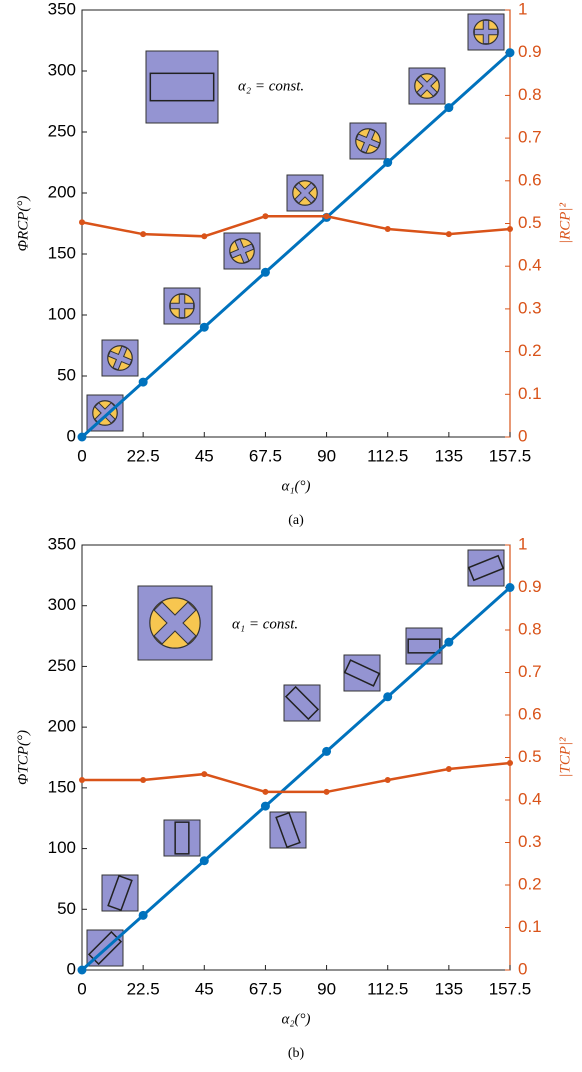 This screenshot has width=582, height=1072. I want to click on y2-tick-label: 0.7, so click(530, 671).